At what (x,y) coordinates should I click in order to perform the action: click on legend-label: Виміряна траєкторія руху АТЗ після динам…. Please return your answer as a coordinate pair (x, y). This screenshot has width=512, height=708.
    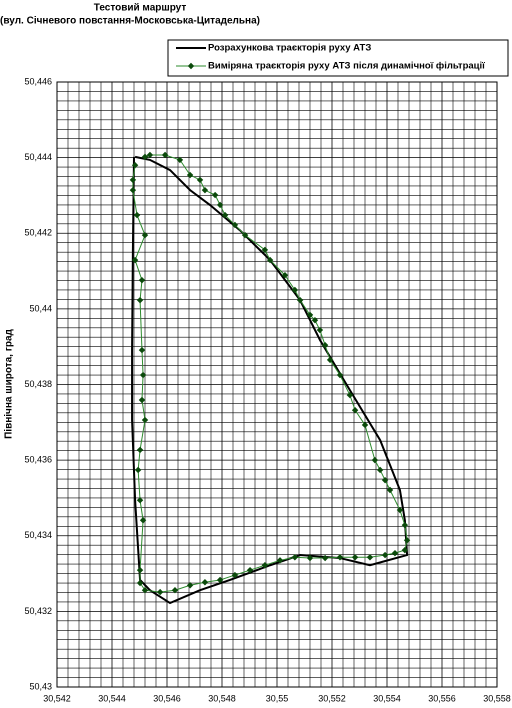
    Looking at the image, I should click on (346, 66).